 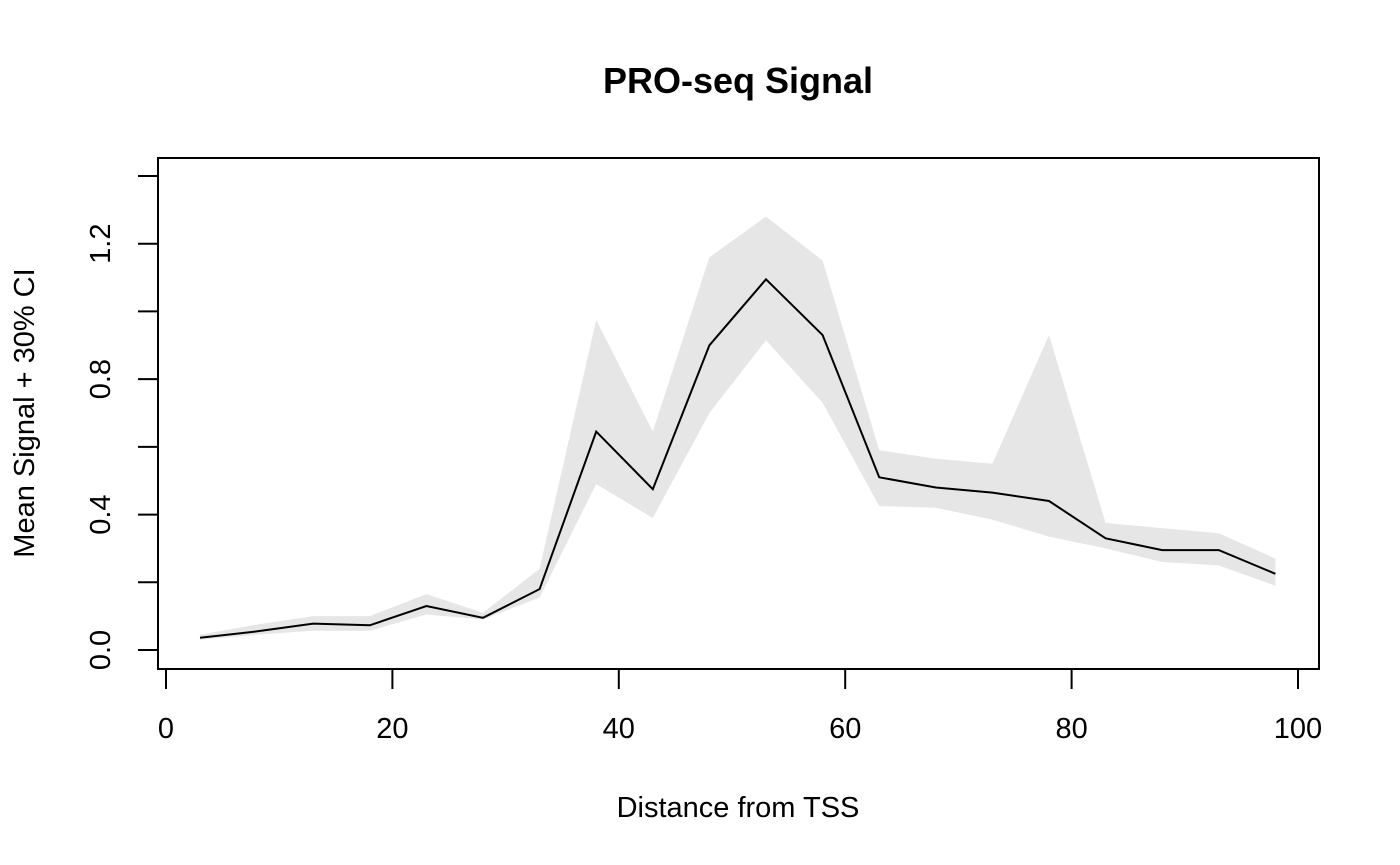 What do you see at coordinates (166, 729) in the screenshot?
I see `x-tick-label: 0` at bounding box center [166, 729].